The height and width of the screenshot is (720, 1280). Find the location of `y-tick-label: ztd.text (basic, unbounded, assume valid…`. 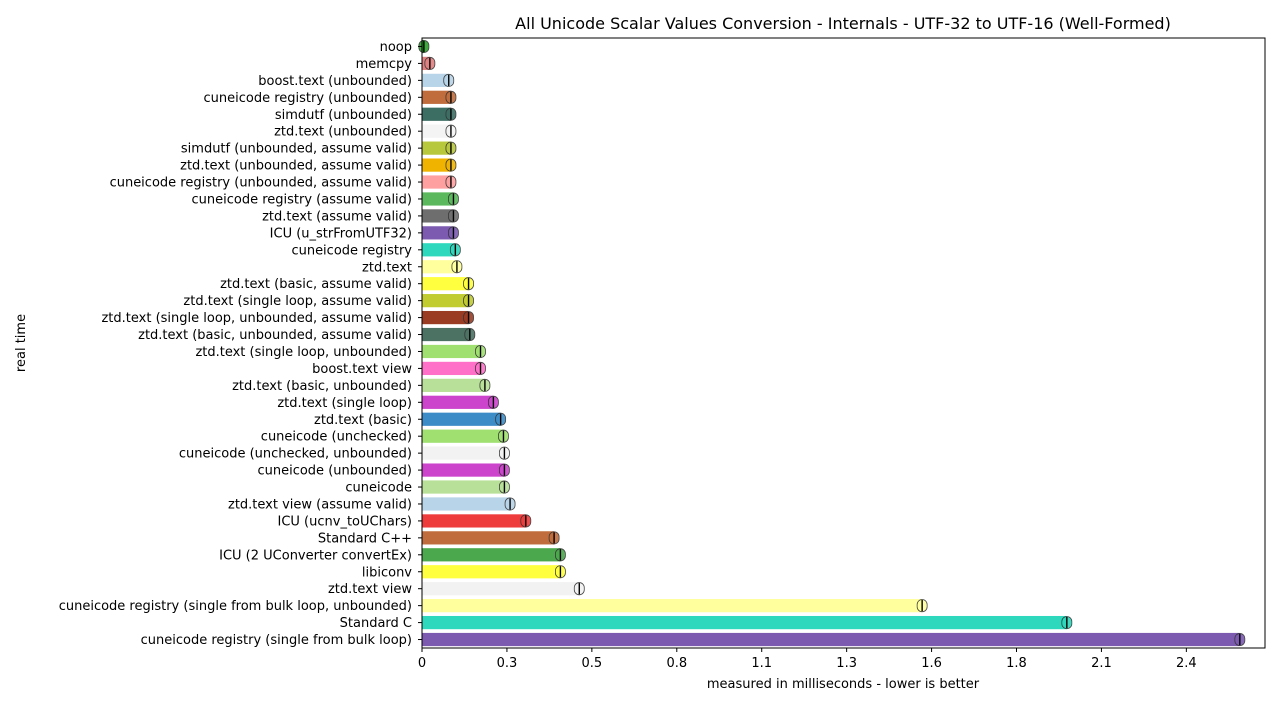

y-tick-label: ztd.text (basic, unbounded, assume valid… is located at coordinates (275, 335).